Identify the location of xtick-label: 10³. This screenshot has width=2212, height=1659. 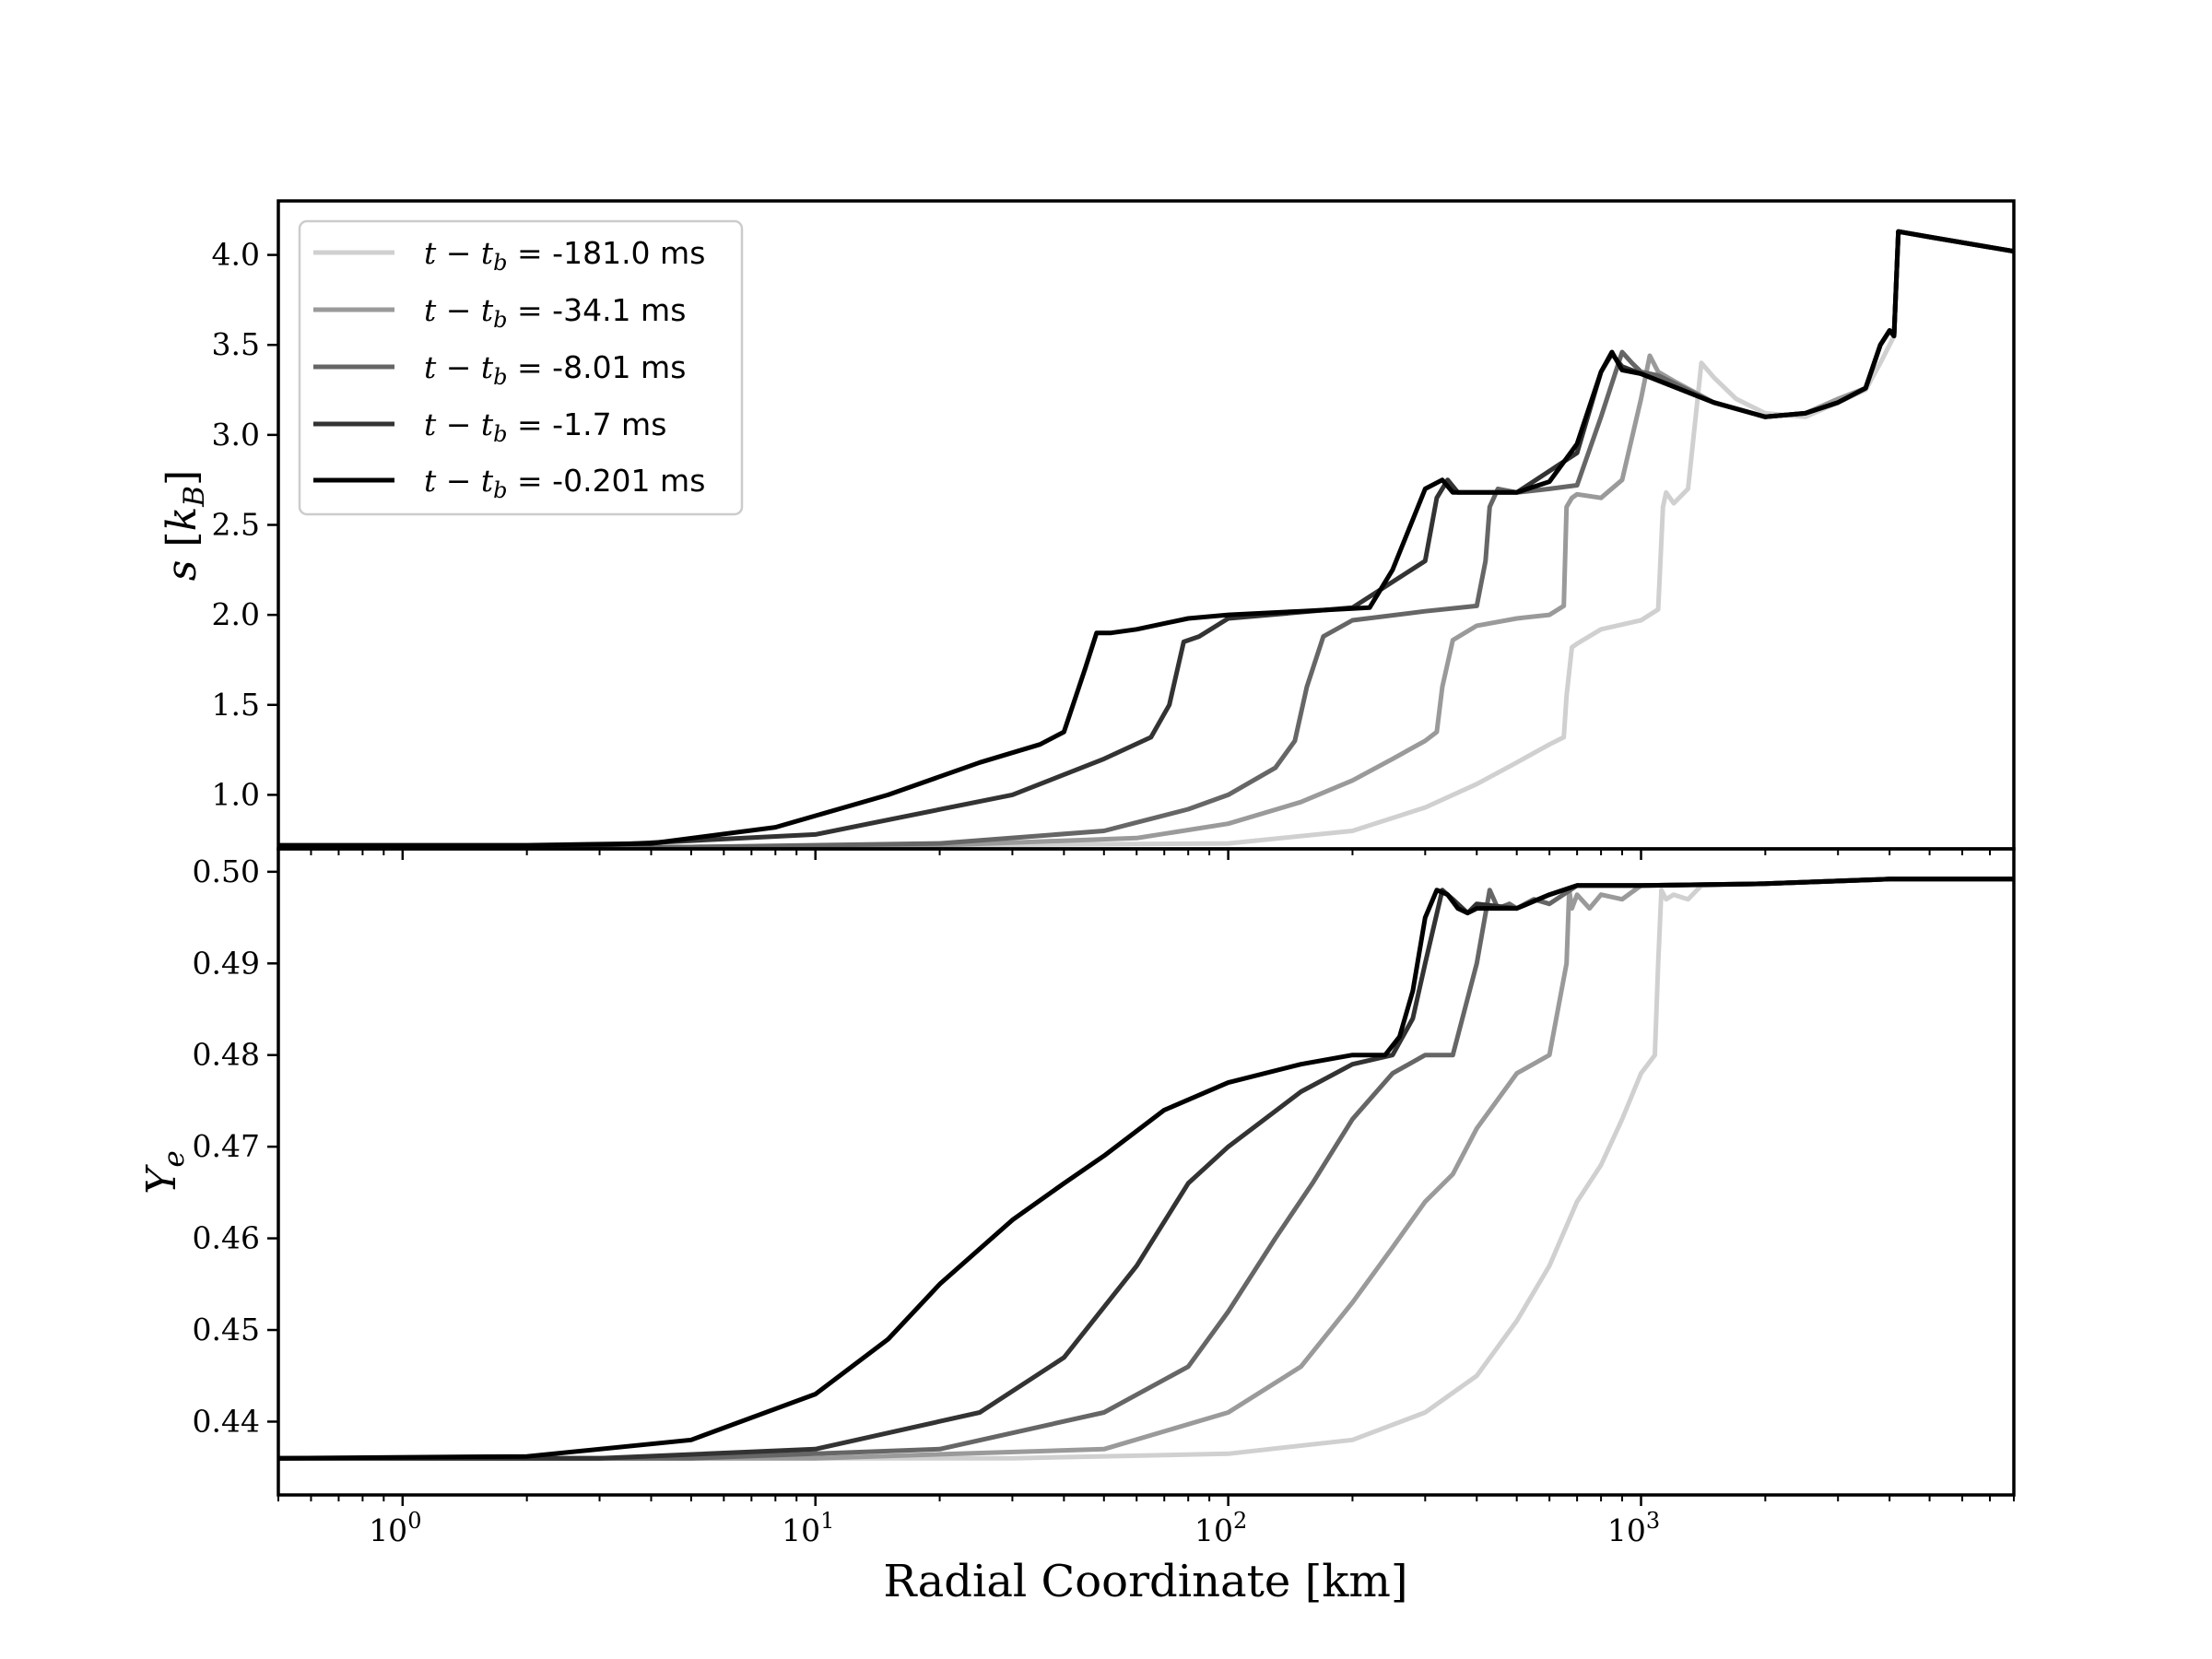
(1633, 1528).